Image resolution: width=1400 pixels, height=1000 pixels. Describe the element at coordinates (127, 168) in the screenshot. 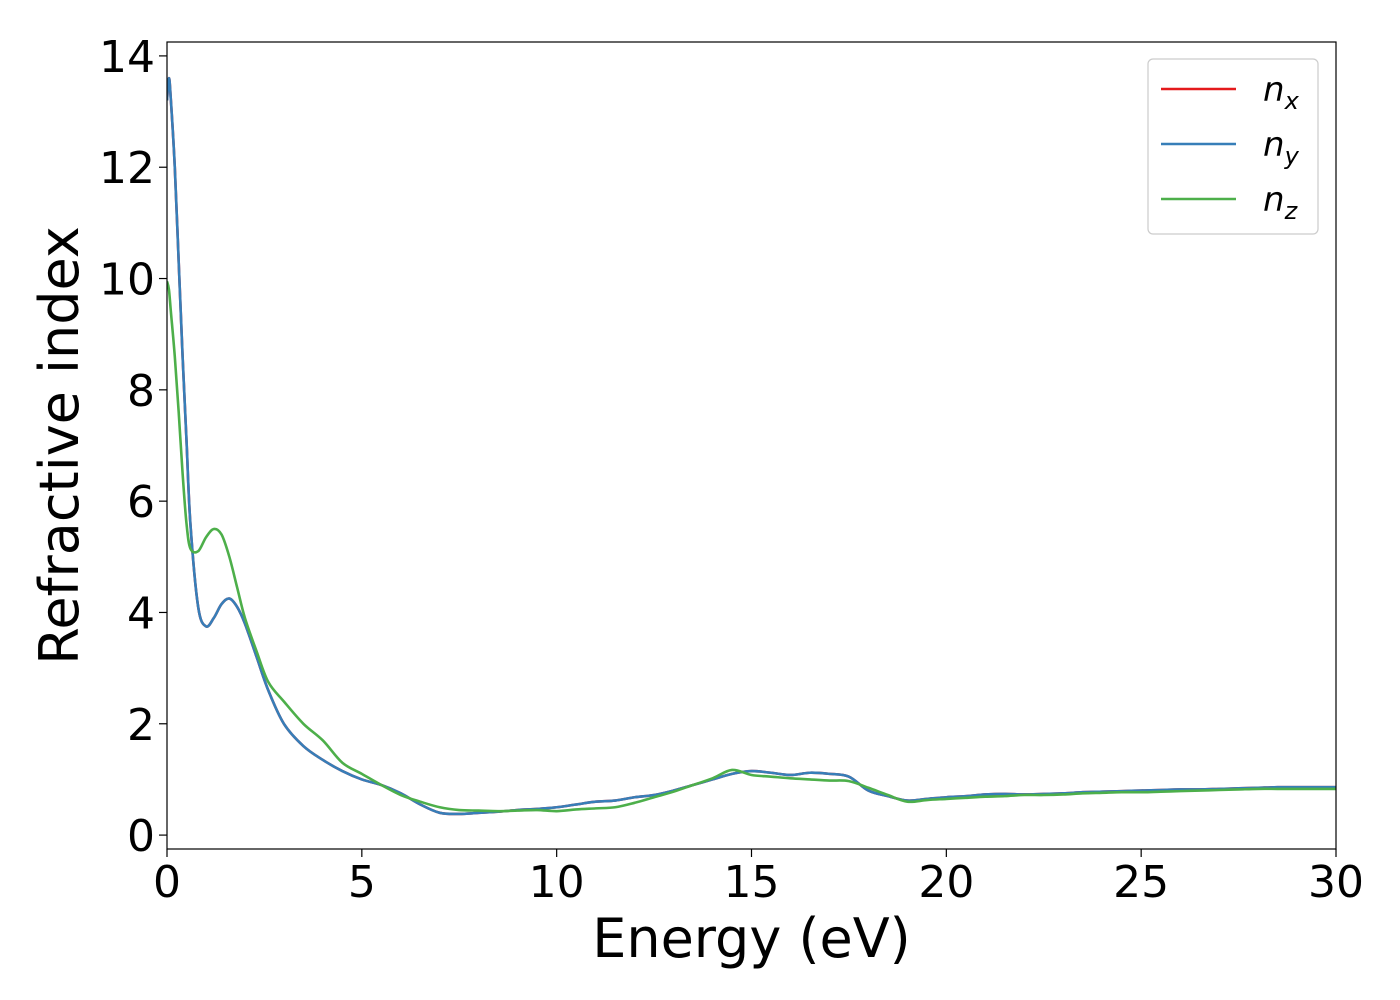

I see `y-tick-label: 12` at that location.